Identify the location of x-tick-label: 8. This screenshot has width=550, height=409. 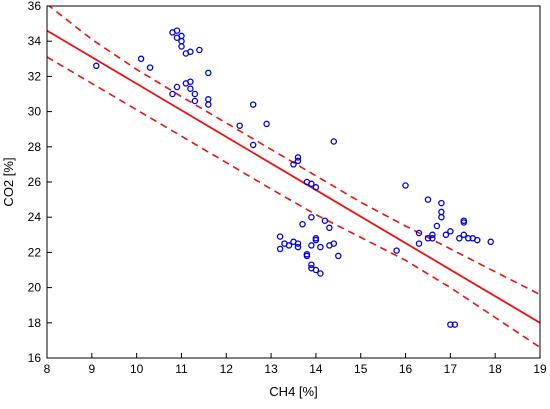
(47, 369).